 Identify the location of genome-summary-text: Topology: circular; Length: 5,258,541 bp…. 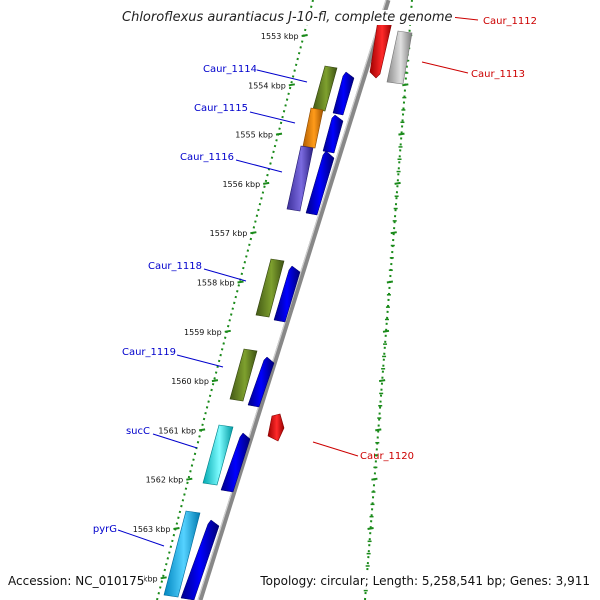
(425, 581).